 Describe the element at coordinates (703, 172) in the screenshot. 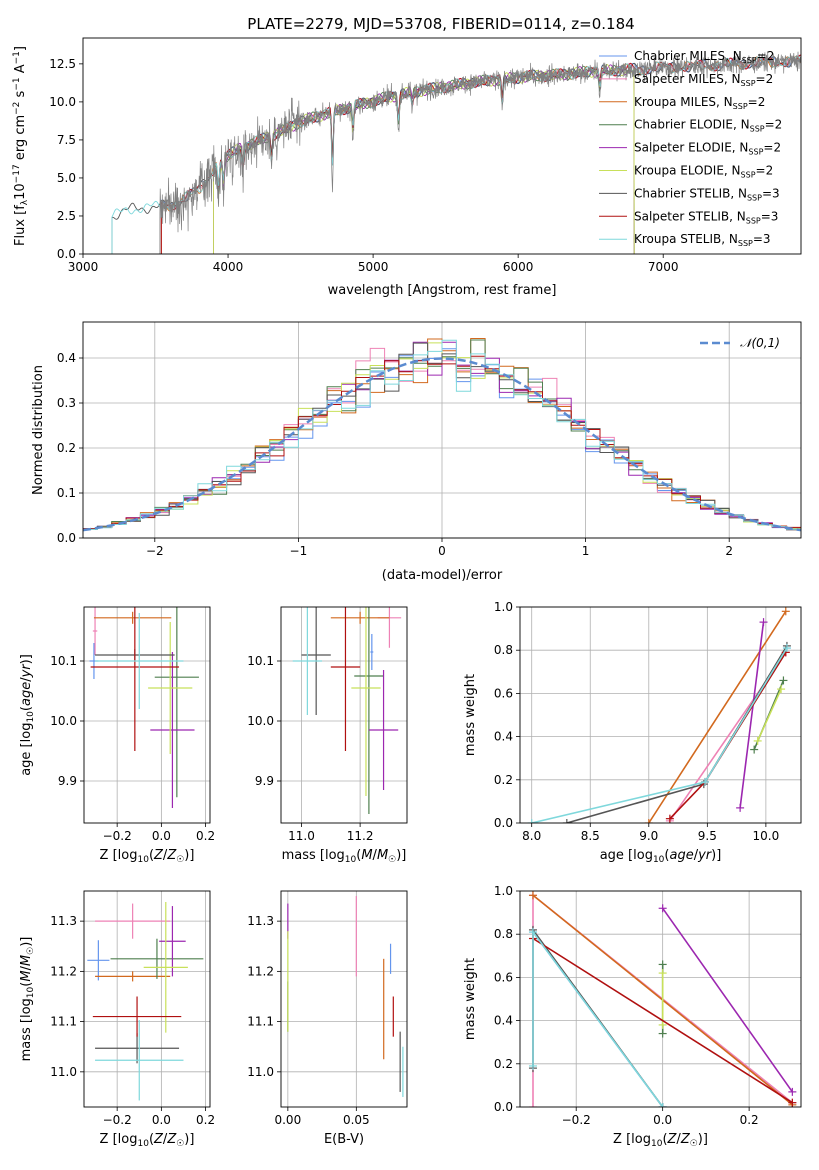

I see `legend-entry: Kroupa ELODIE, NSSP=2` at that location.